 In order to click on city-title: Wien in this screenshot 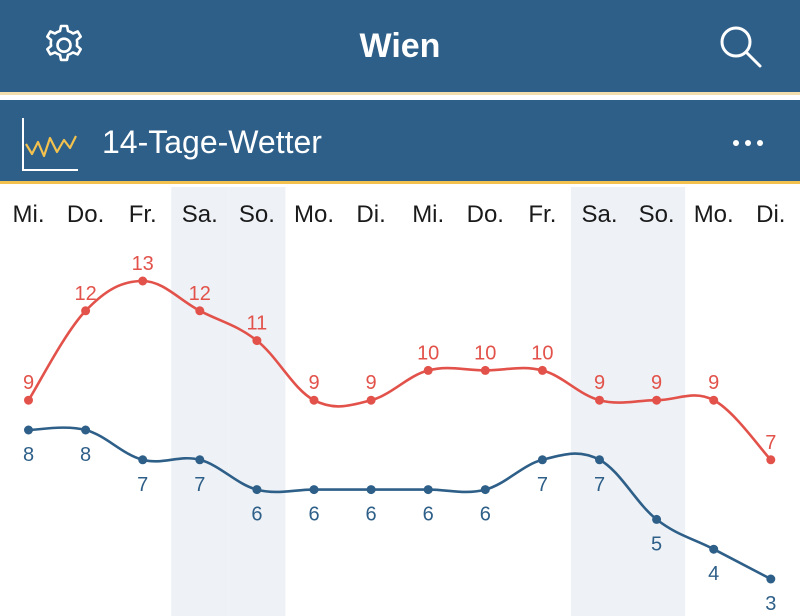, I will do `click(400, 46)`.